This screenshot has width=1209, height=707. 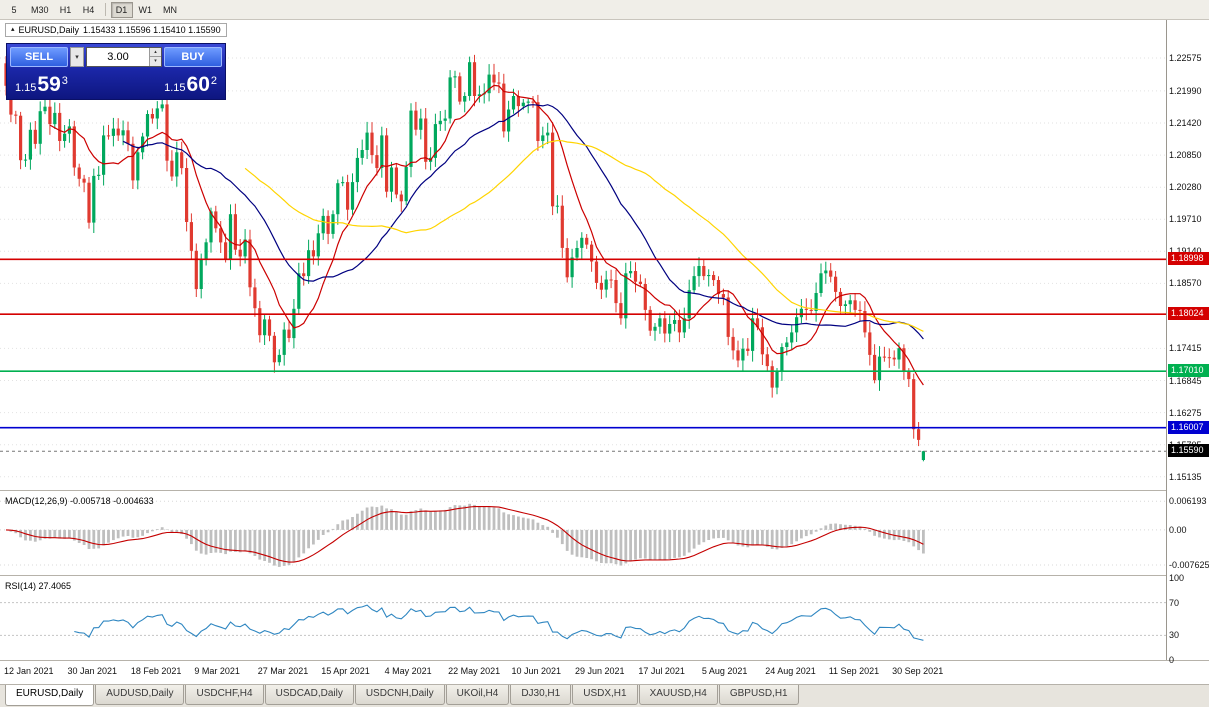 What do you see at coordinates (1188, 314) in the screenshot?
I see `price-level-tag: 1.18024` at bounding box center [1188, 314].